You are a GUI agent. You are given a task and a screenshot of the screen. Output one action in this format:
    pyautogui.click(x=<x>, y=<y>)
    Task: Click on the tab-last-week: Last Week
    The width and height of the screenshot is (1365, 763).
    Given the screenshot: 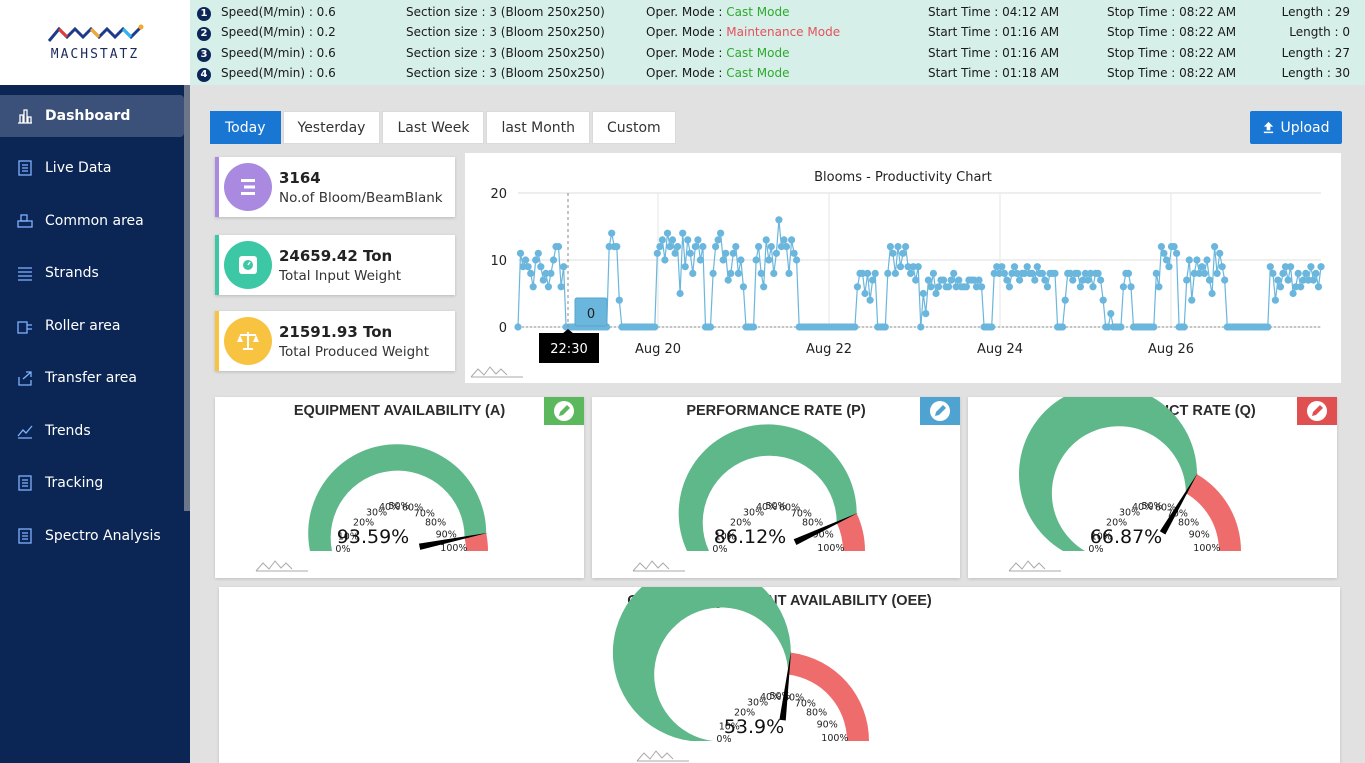 What is the action you would take?
    pyautogui.click(x=433, y=127)
    